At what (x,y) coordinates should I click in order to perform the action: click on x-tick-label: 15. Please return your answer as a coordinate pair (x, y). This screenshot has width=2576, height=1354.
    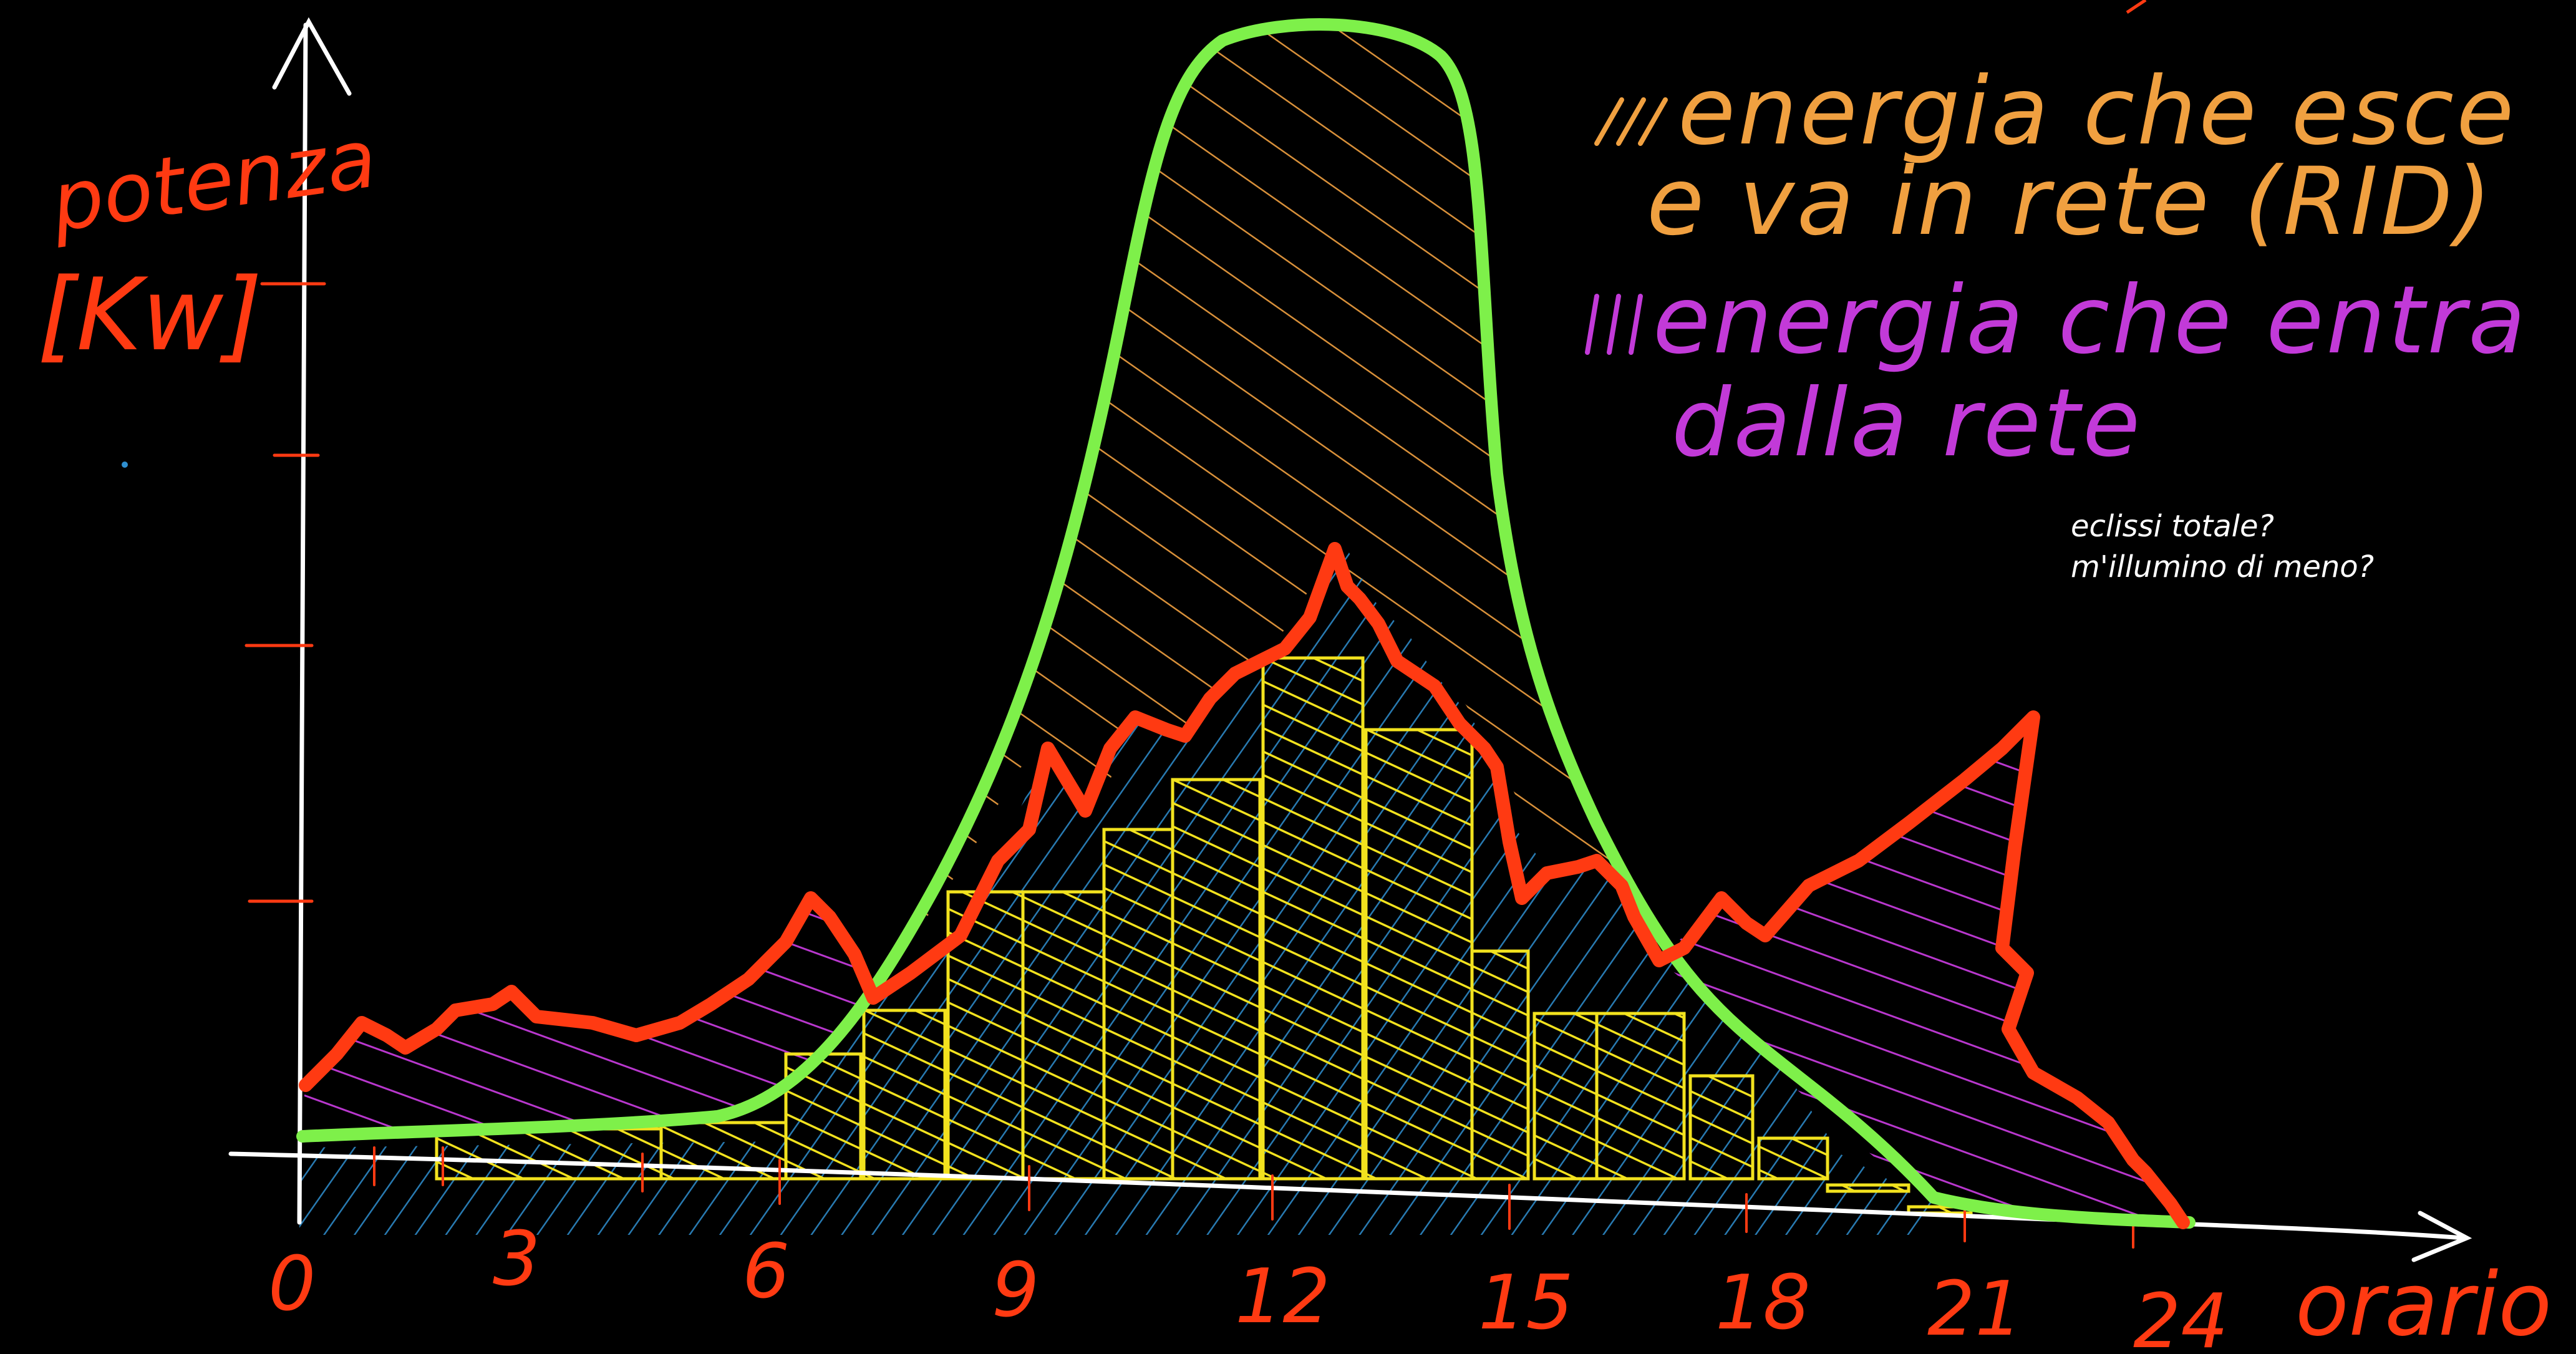
    Looking at the image, I should click on (1526, 1303).